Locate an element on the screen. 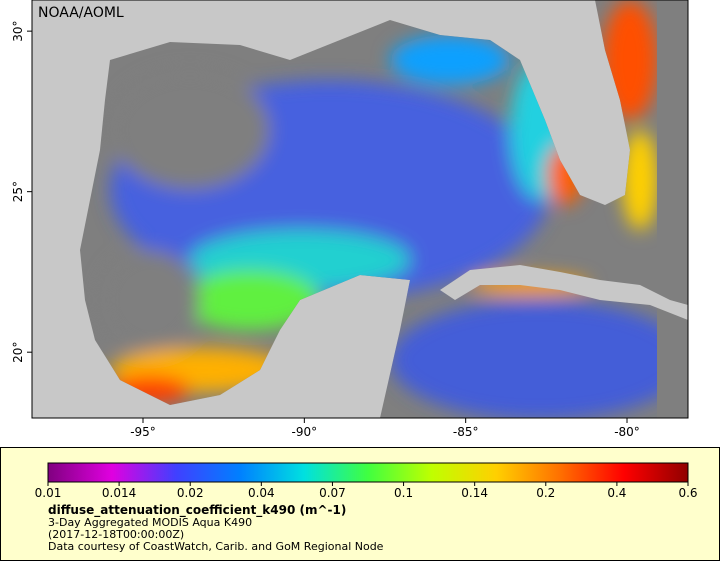 Image resolution: width=720 pixels, height=565 pixels. colorbar-ramp is located at coordinates (368, 472).